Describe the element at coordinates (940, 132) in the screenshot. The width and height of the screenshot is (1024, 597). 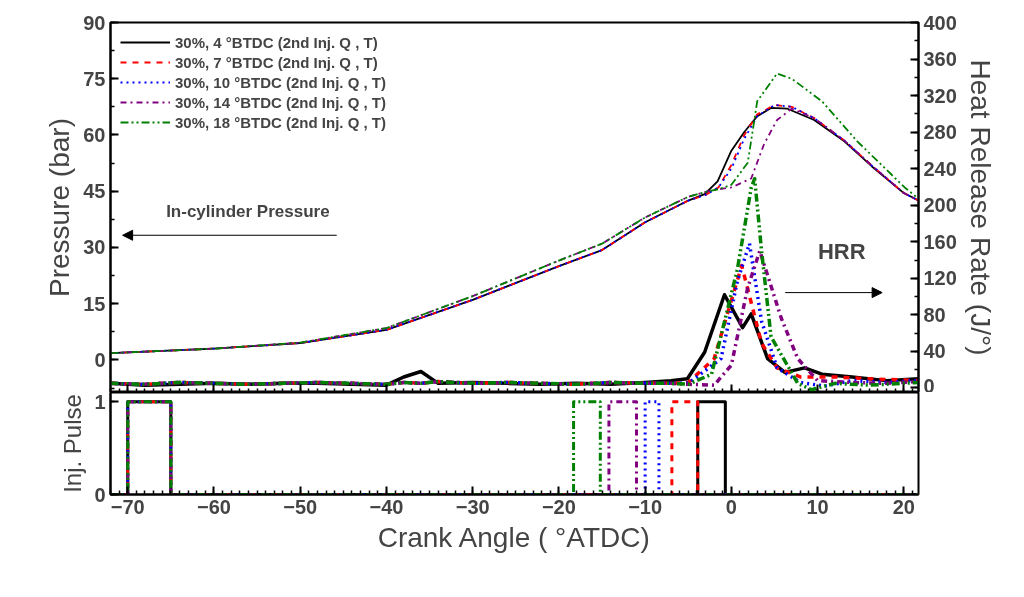
I see `y2-tick-label: 280` at that location.